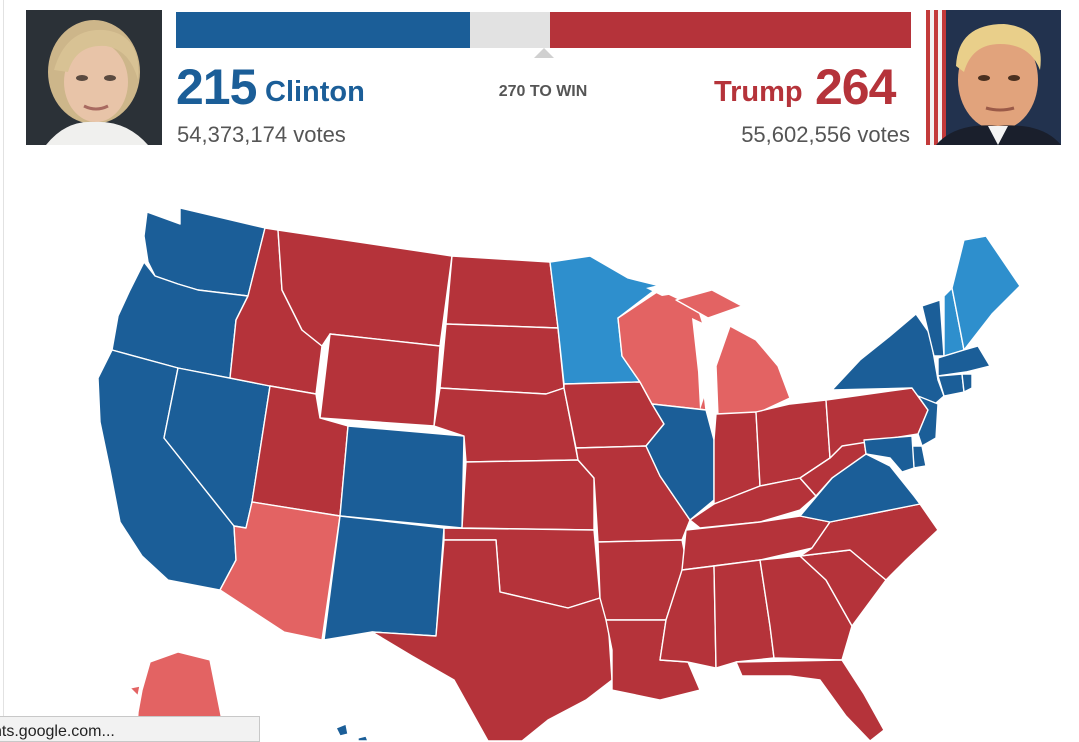 The width and height of the screenshot is (1079, 742). I want to click on clinton-electoral-votes: 215, so click(216, 87).